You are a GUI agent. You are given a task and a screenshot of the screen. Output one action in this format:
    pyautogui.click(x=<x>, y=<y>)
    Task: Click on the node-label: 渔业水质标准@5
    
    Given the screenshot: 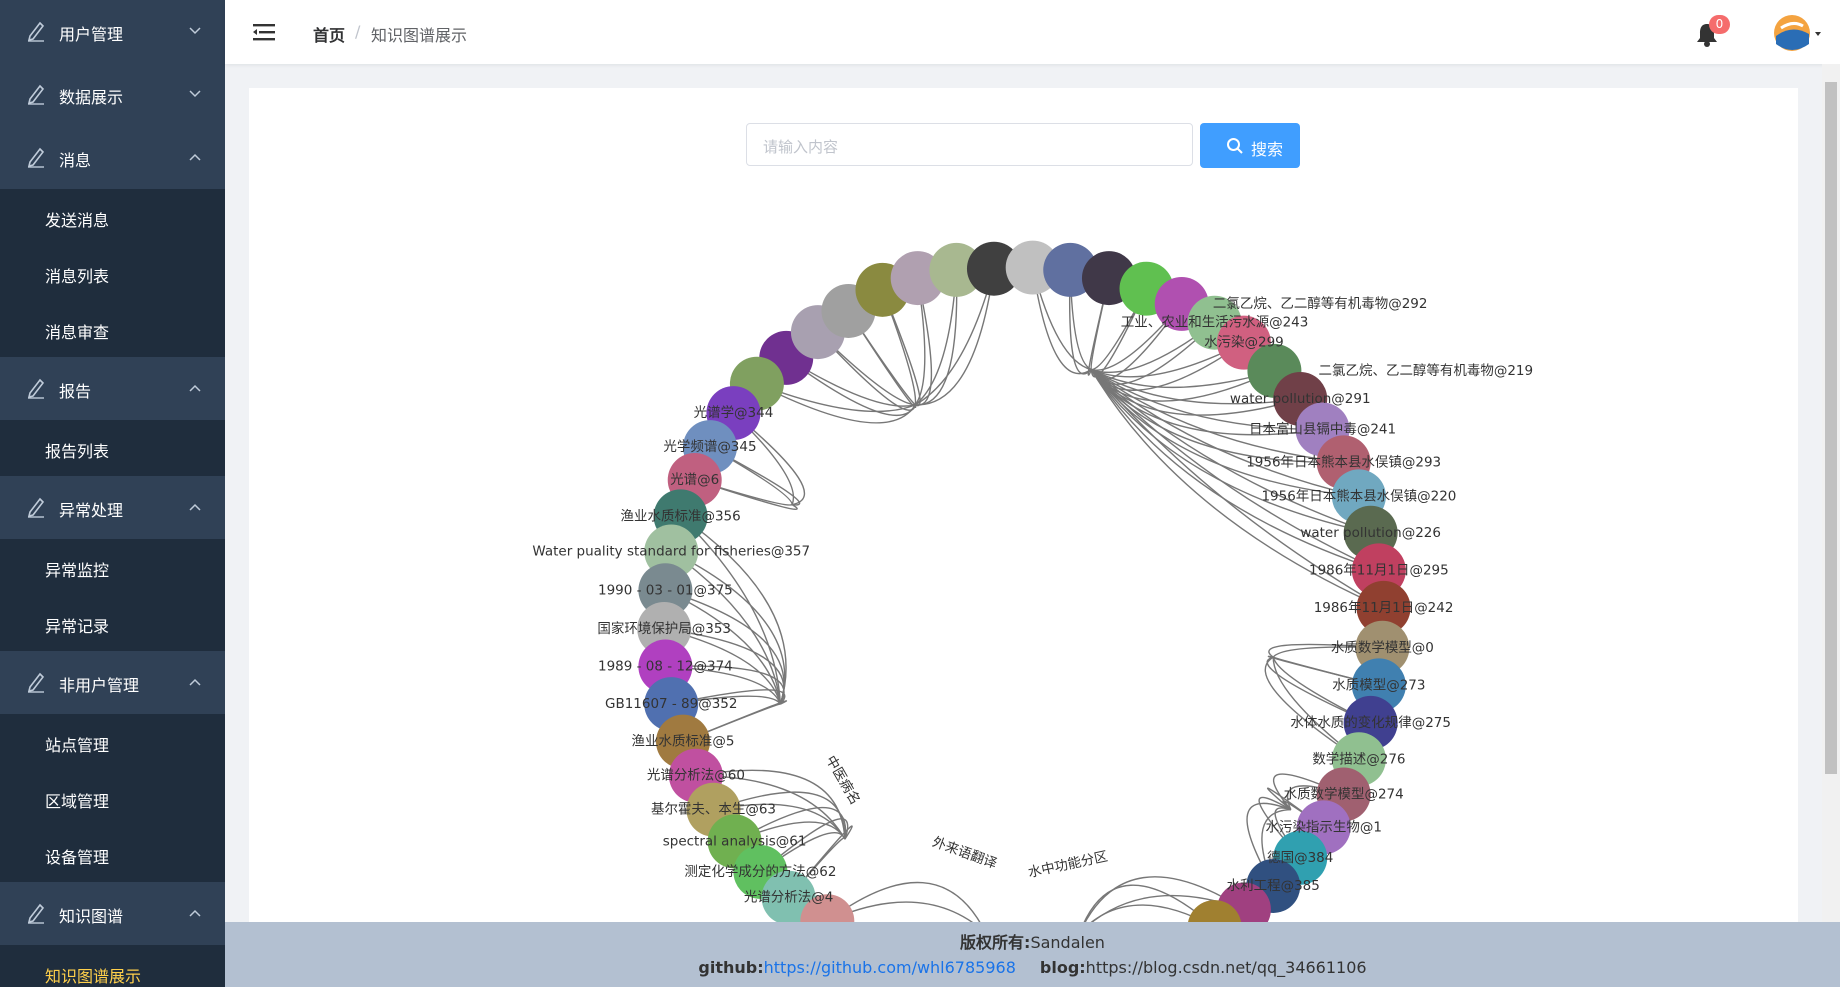 What is the action you would take?
    pyautogui.click(x=682, y=742)
    